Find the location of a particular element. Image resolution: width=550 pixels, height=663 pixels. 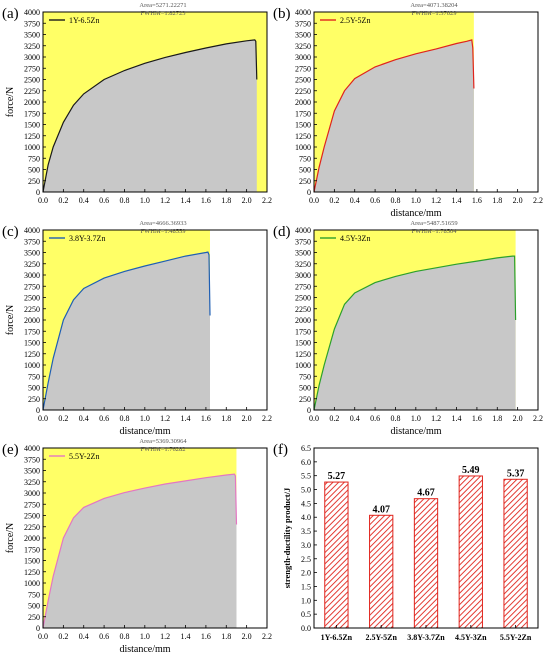

y-tick-label: 0.0 is located at coordinates (306, 628).